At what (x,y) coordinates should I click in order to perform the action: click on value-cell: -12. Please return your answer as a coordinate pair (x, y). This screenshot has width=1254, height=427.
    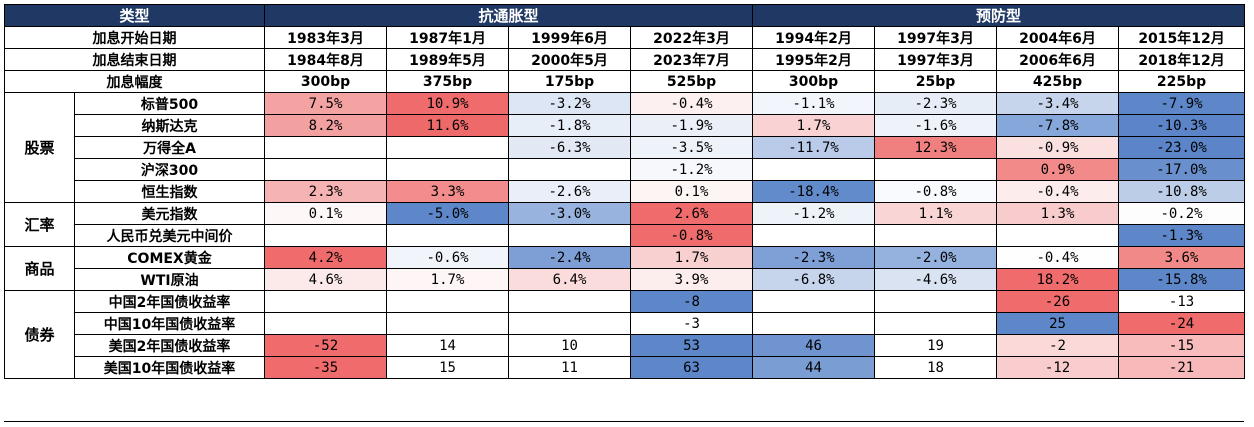
    Looking at the image, I should click on (1058, 367).